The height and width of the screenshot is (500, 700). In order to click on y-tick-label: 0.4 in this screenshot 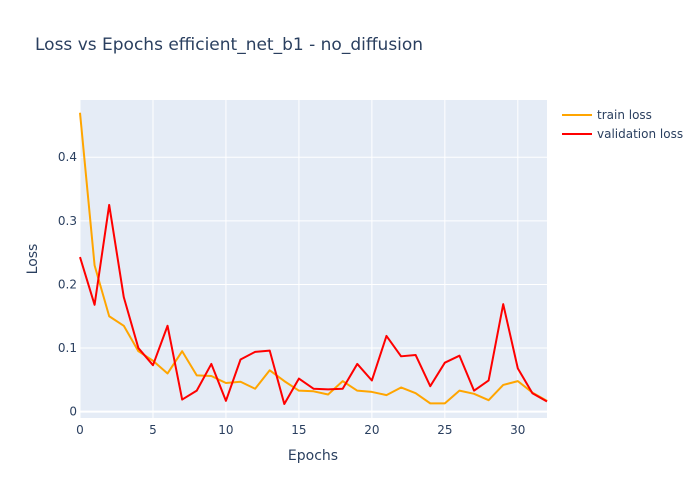, I will do `click(67, 157)`.